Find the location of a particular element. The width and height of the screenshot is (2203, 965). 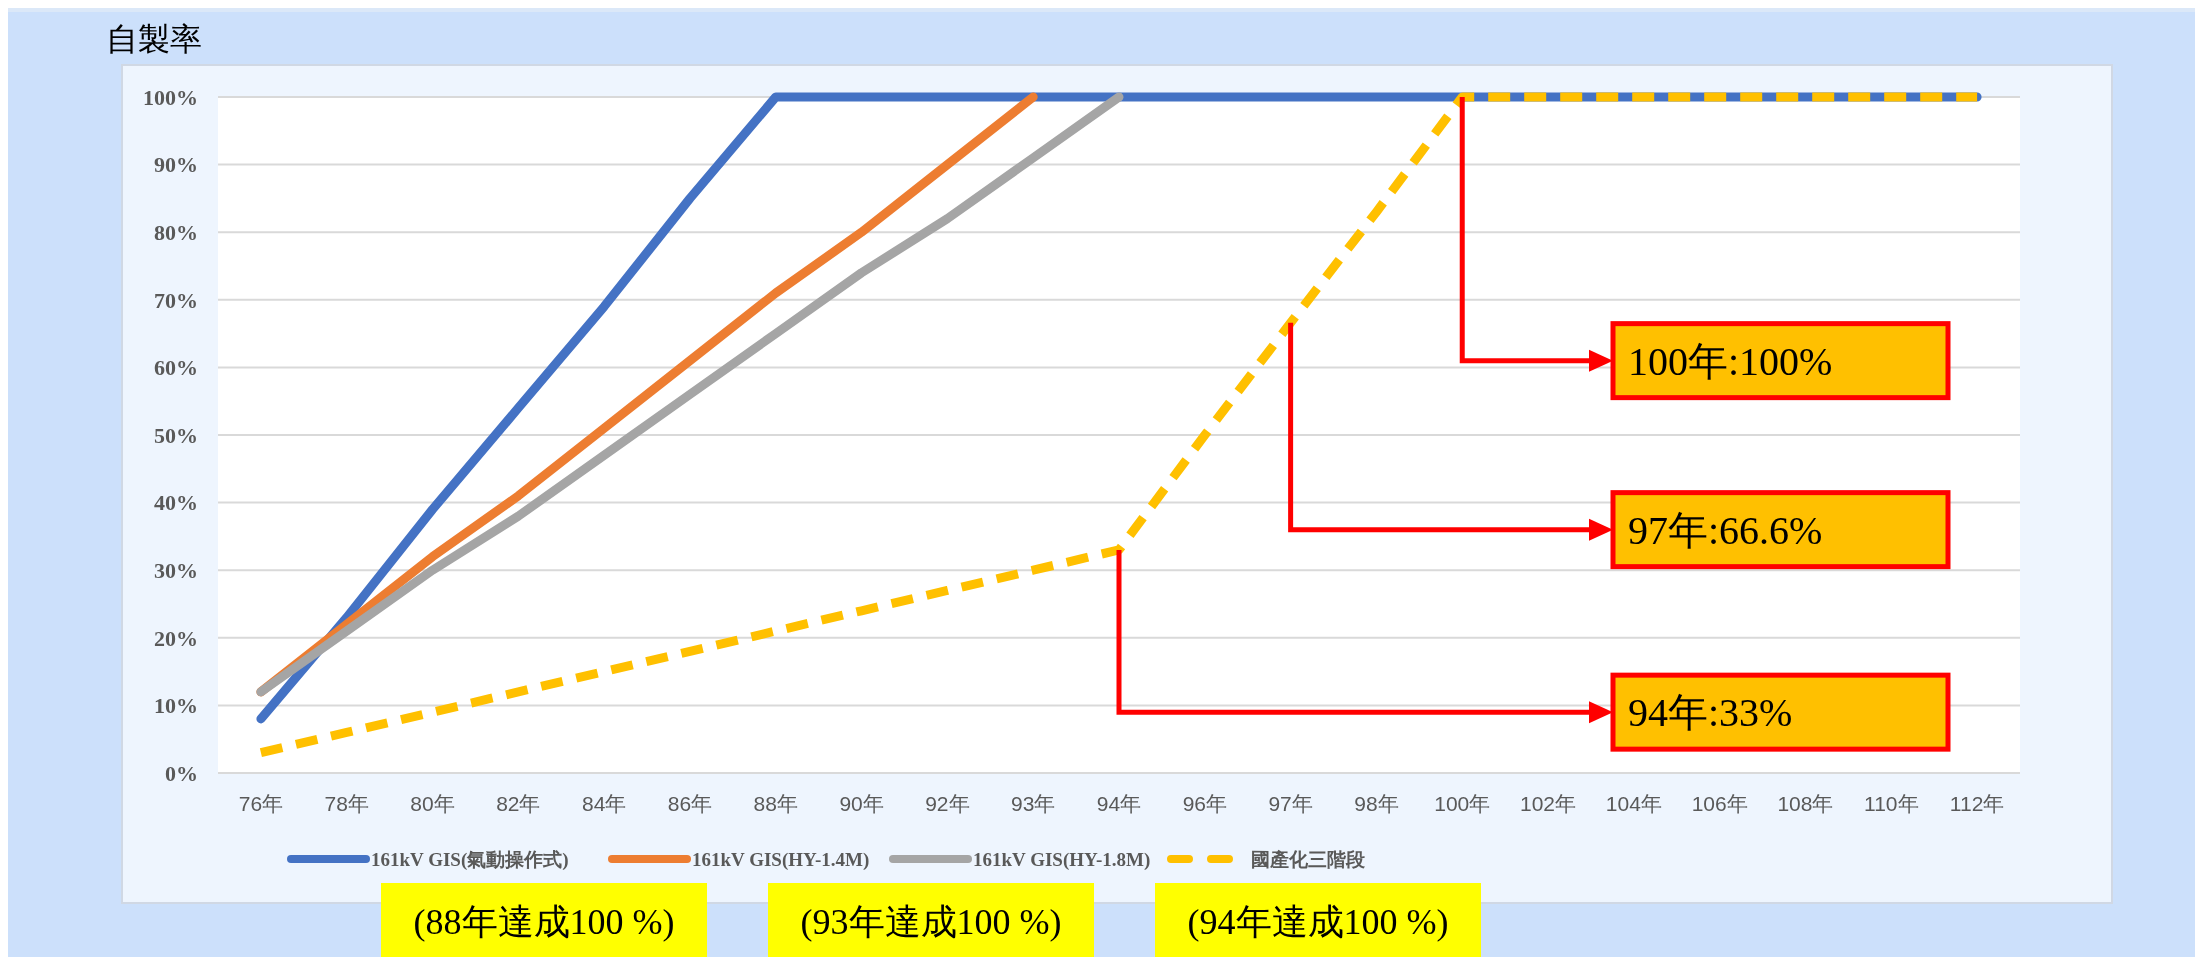

y-tick-label: 10% is located at coordinates (176, 706).